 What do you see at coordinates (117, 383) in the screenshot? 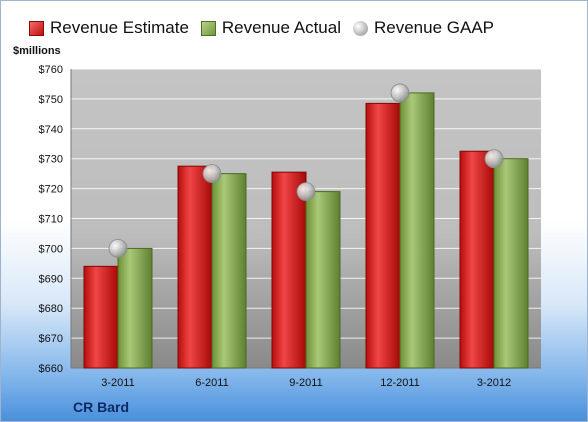
I see `x-tick-label: 3-2011` at bounding box center [117, 383].